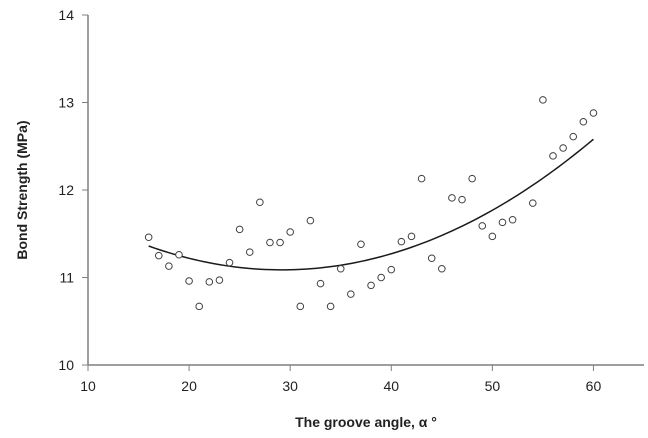 Image resolution: width=648 pixels, height=438 pixels. I want to click on x-tick-label: 40, so click(391, 386).